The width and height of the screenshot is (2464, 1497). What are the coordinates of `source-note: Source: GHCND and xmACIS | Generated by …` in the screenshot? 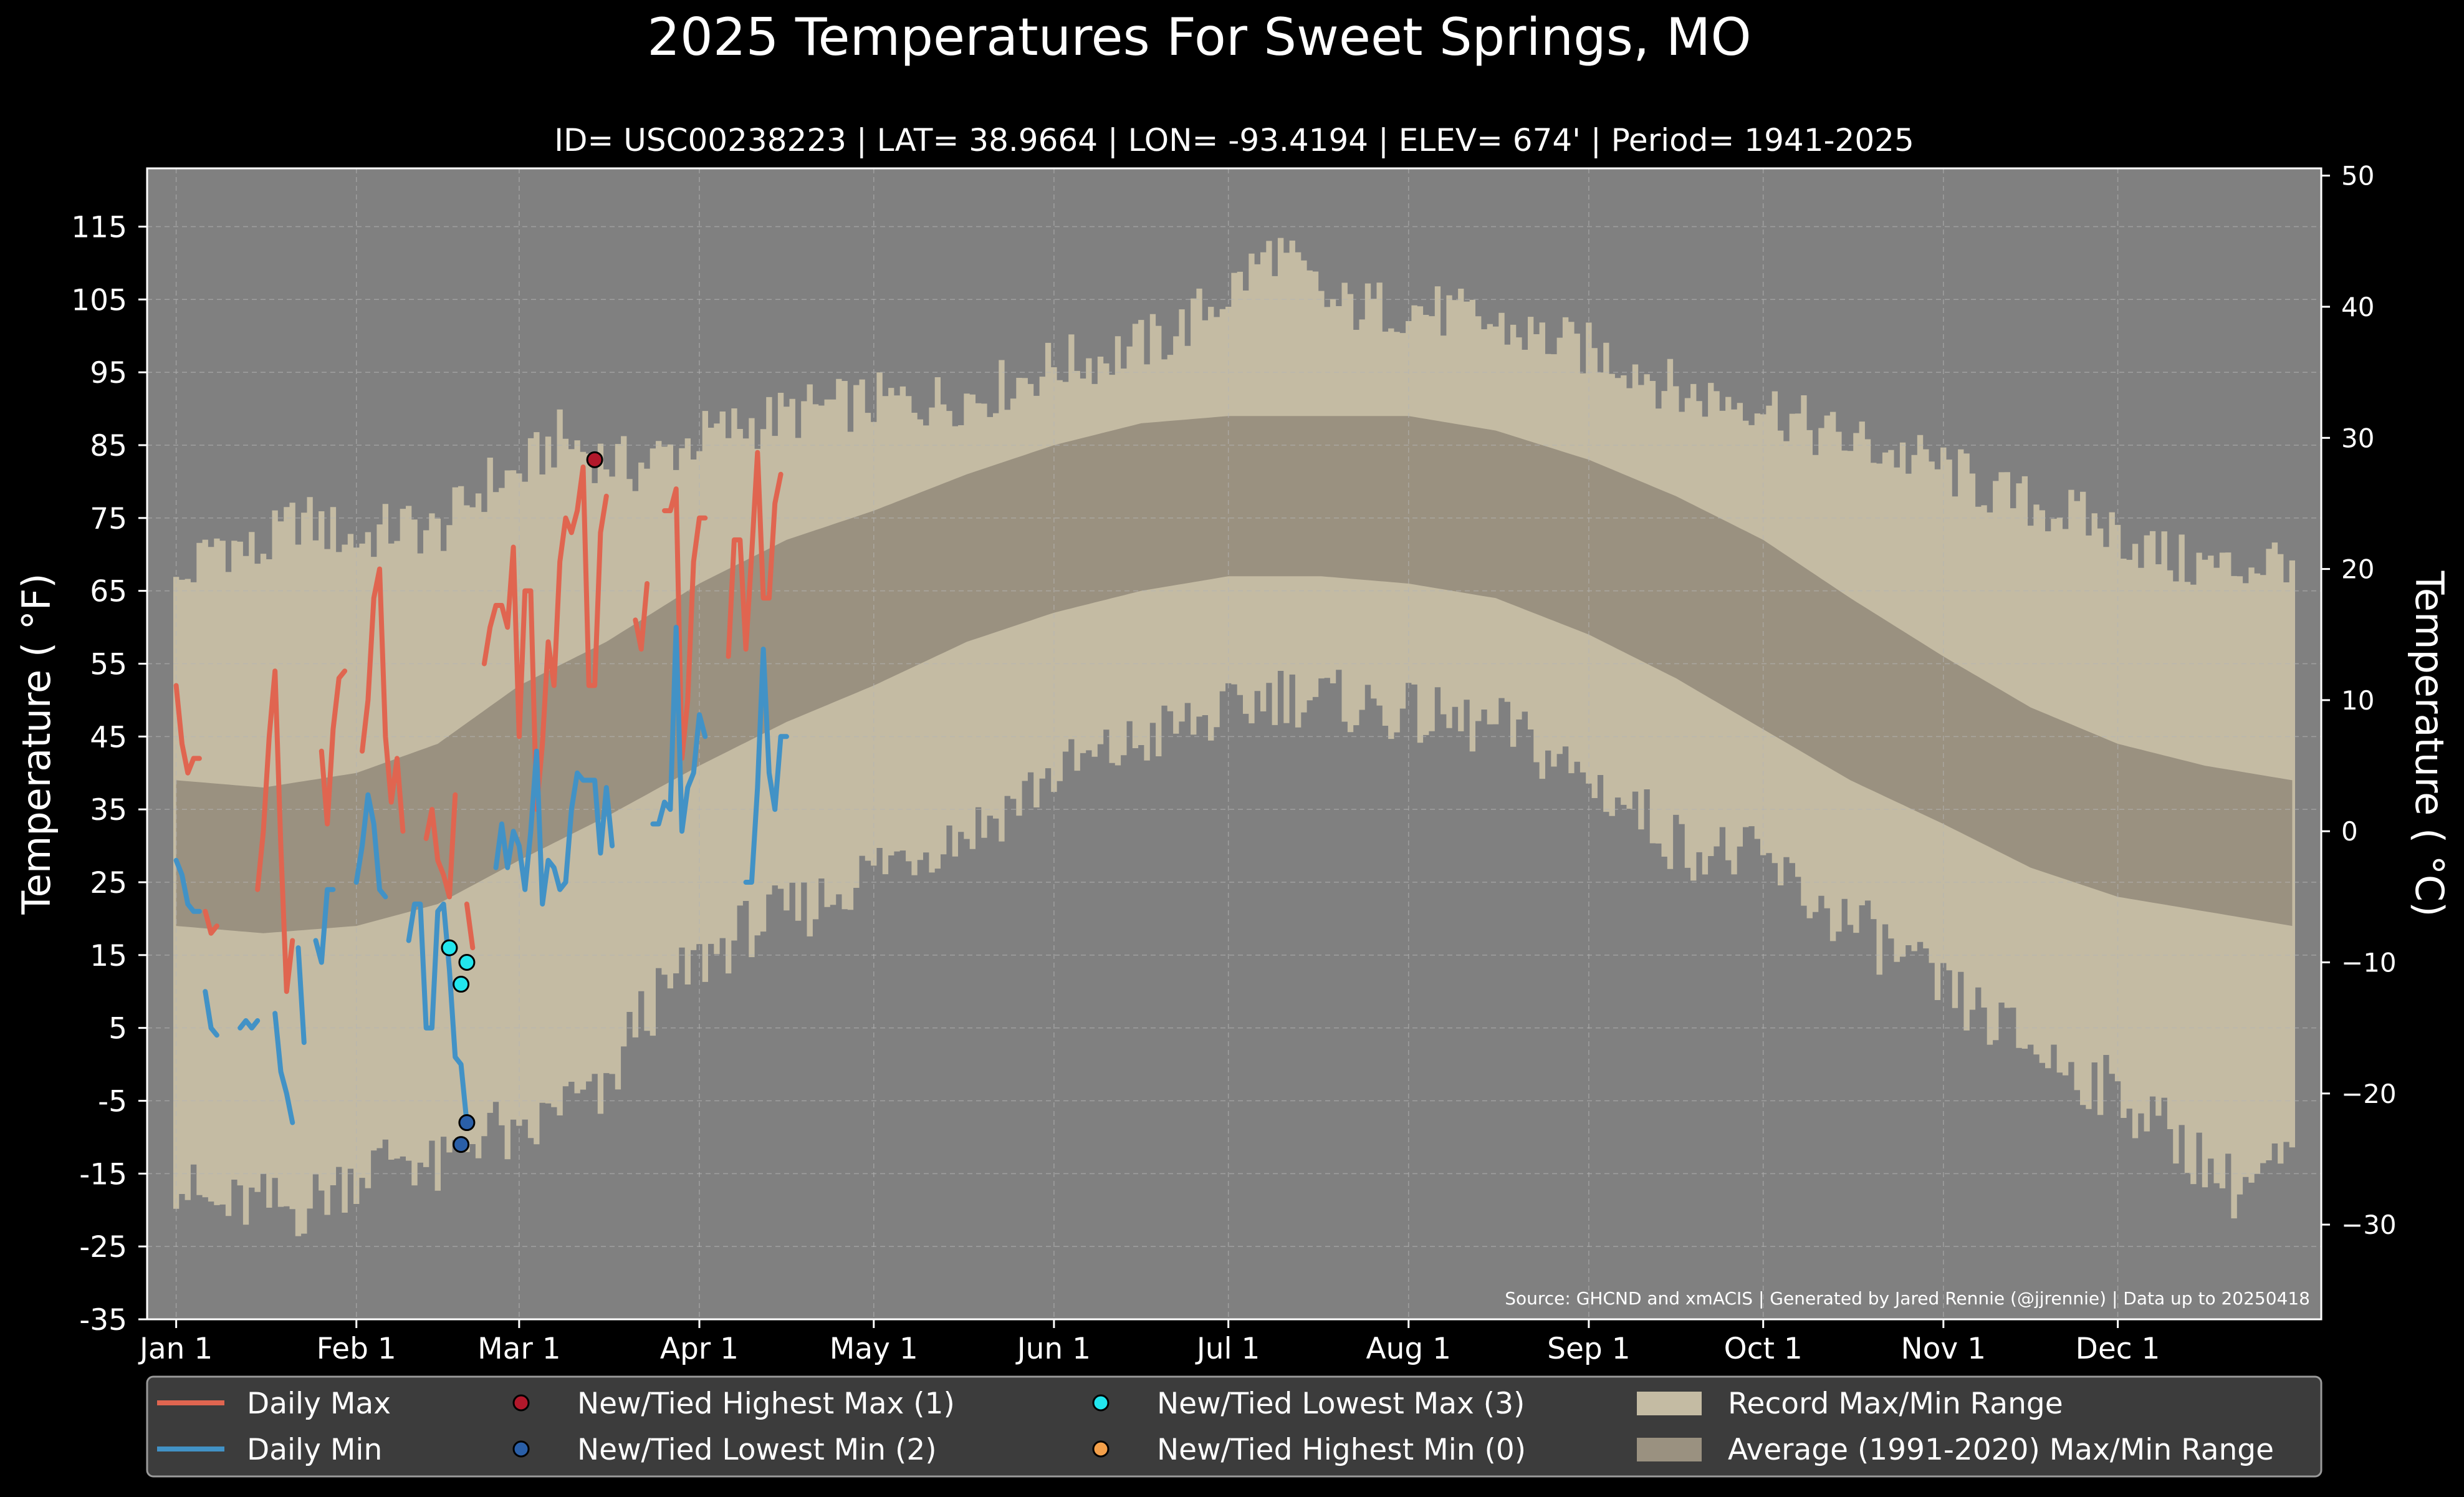 It's located at (1908, 1298).